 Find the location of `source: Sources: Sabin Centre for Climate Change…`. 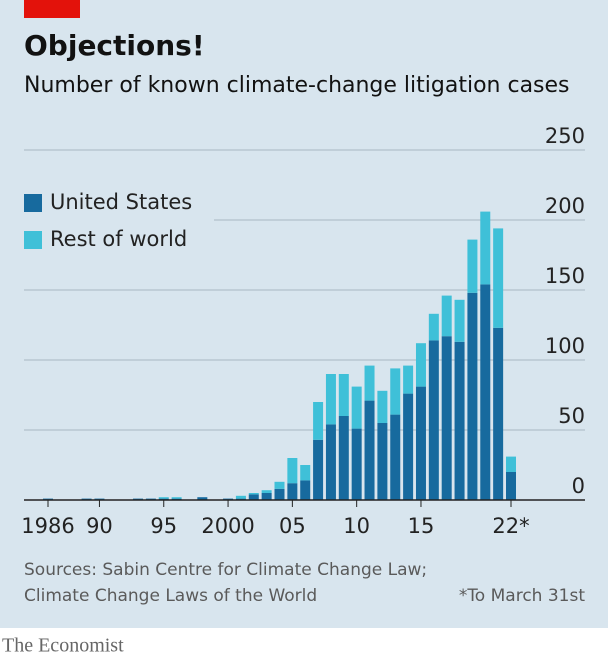

source: Sources: Sabin Centre for Climate Change… is located at coordinates (225, 570).